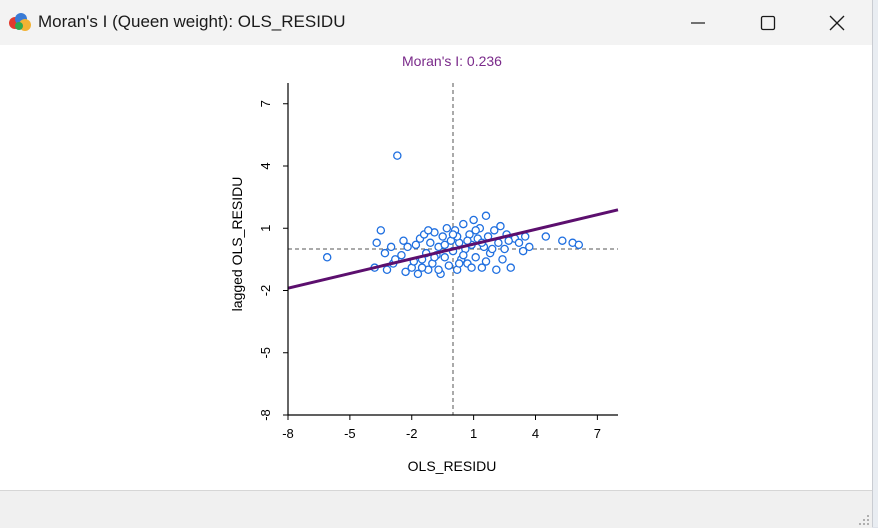 The width and height of the screenshot is (878, 528). What do you see at coordinates (453, 249) in the screenshot?
I see `regression-line` at bounding box center [453, 249].